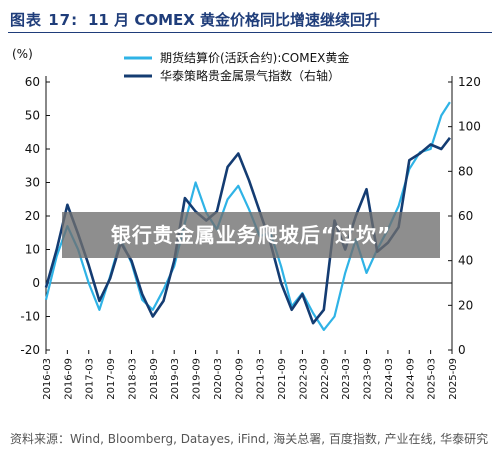  Describe the element at coordinates (261, 379) in the screenshot. I see `x-tick-label: 2021-03` at that location.